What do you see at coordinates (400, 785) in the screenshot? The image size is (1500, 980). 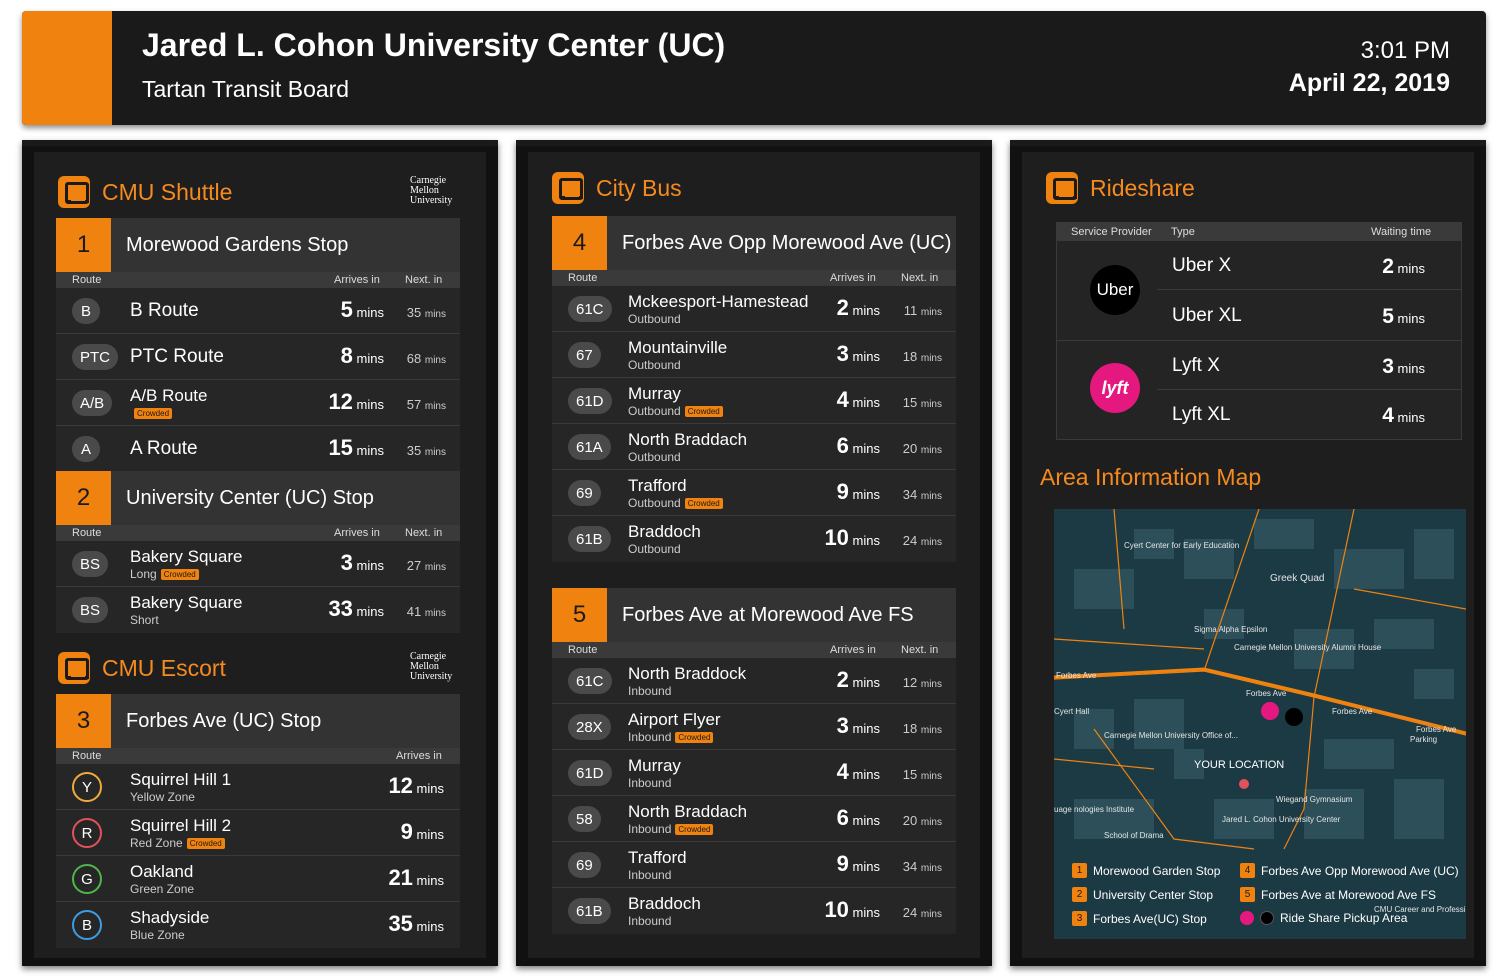 I see `arrival-value: 12` at bounding box center [400, 785].